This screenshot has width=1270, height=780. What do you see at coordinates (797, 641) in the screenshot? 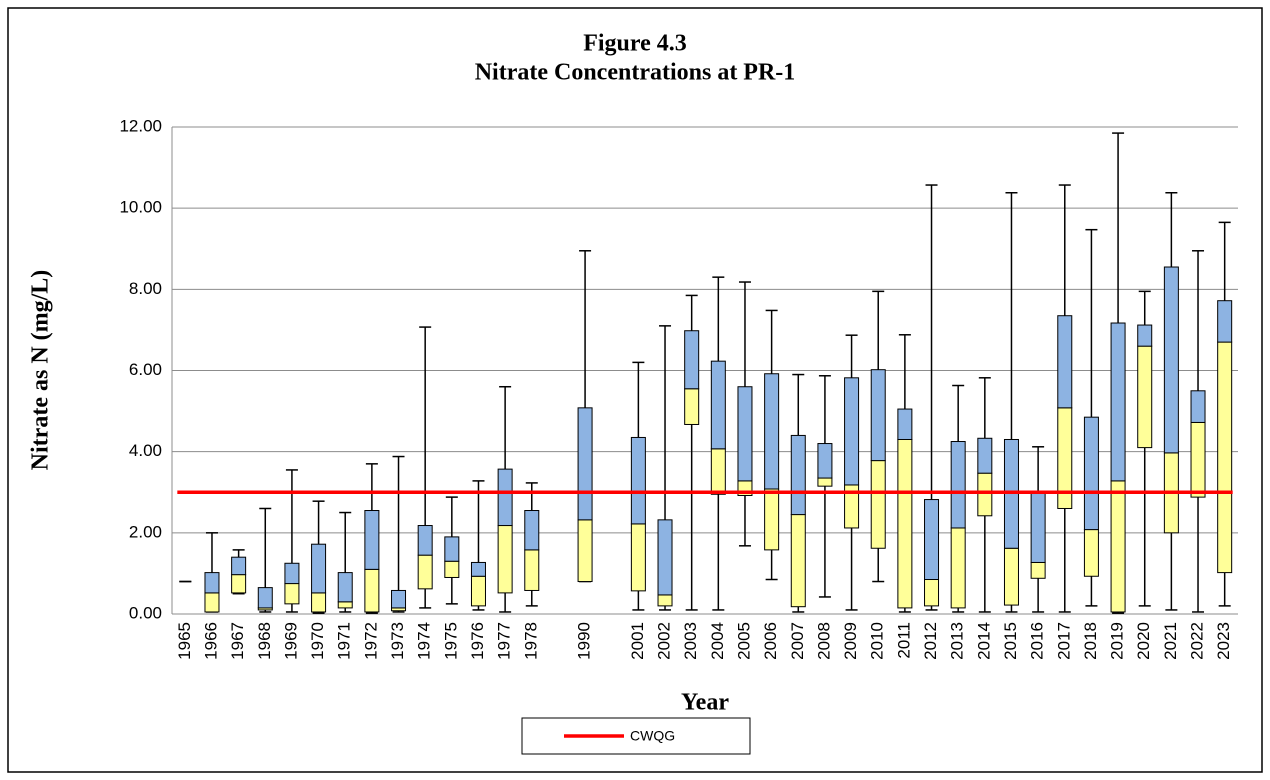
I see `x-tick-label: 2007` at bounding box center [797, 641].